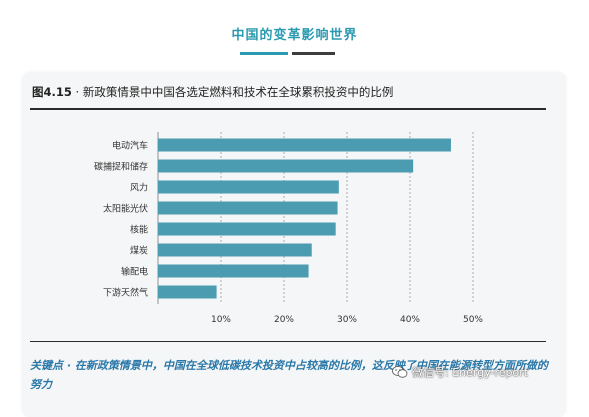 This screenshot has width=589, height=417. What do you see at coordinates (470, 372) in the screenshot?
I see `watermark-text: 微信号: Energy-report` at bounding box center [470, 372].